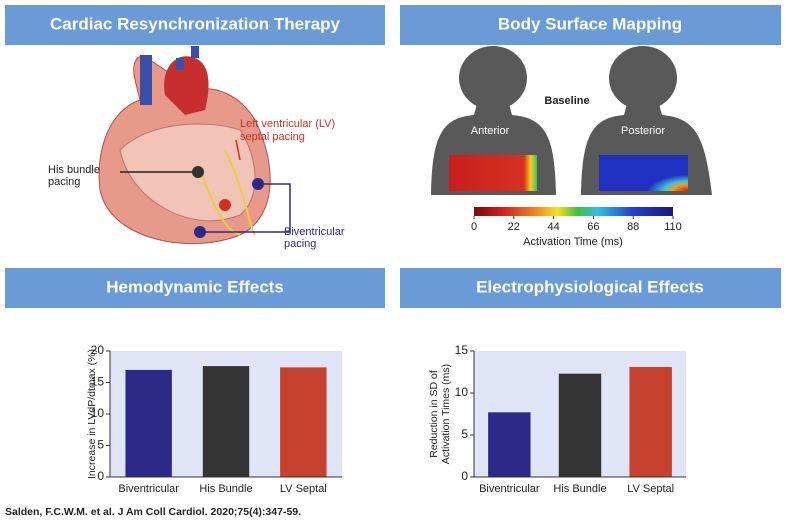 Image resolution: width=786 pixels, height=524 pixels. I want to click on vessels, so click(187, 58).